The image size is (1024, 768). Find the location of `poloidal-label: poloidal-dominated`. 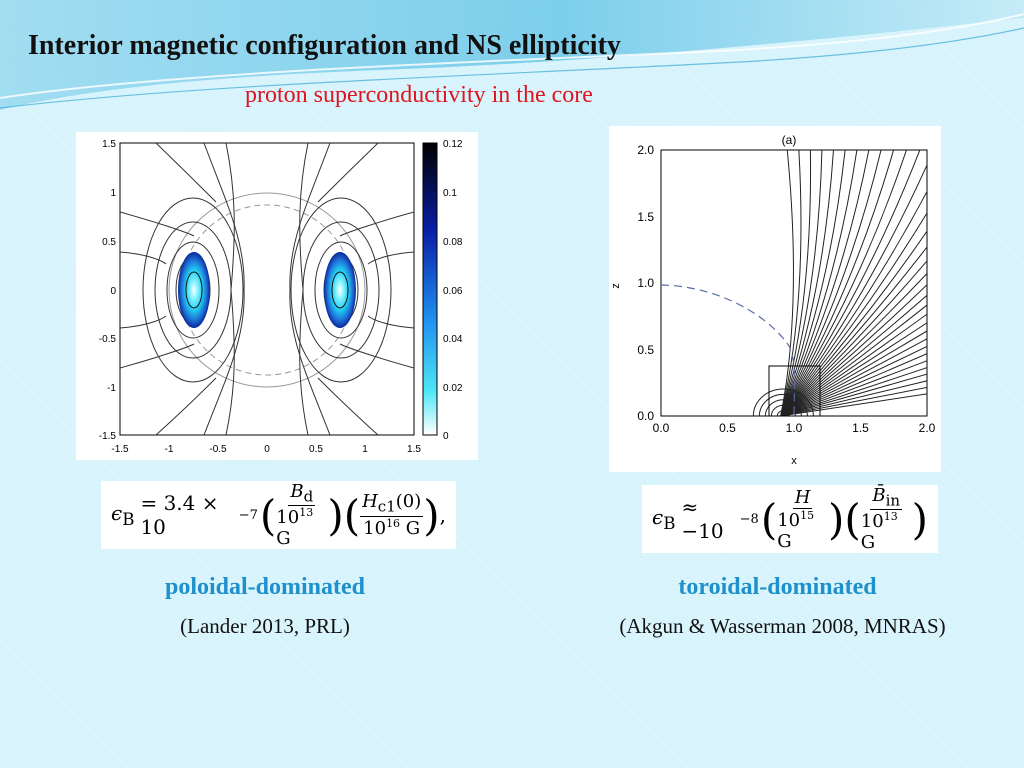

poloidal-label: poloidal-dominated is located at coordinates (265, 587).